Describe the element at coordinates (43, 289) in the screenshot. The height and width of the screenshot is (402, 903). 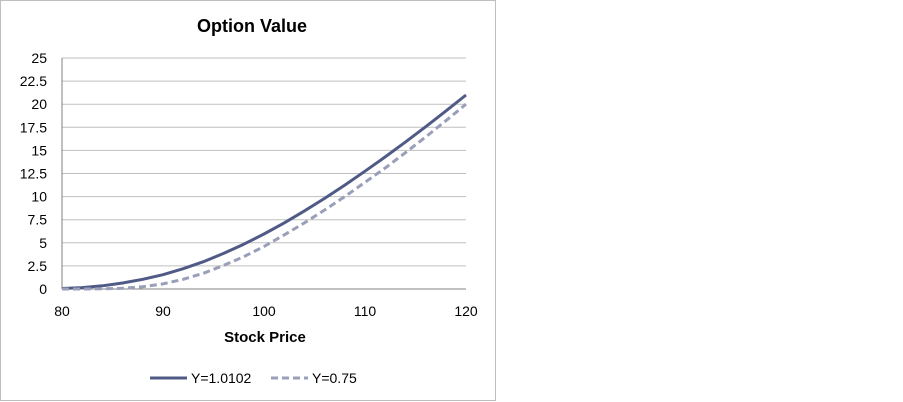
I see `y-tick-label: 0` at that location.